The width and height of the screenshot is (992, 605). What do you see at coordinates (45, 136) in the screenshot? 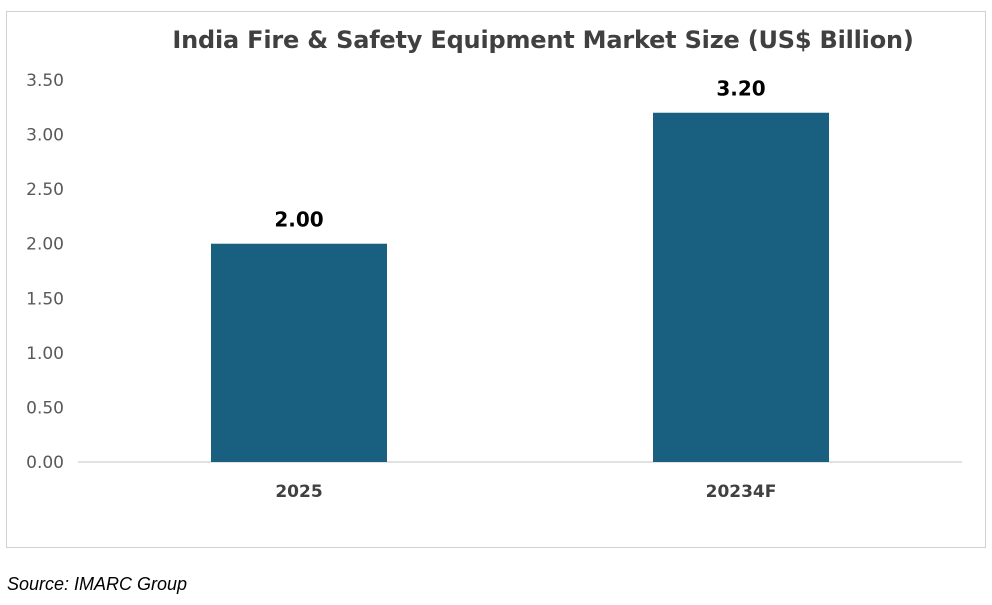
I see `y-tick-label: 3.00` at bounding box center [45, 136].